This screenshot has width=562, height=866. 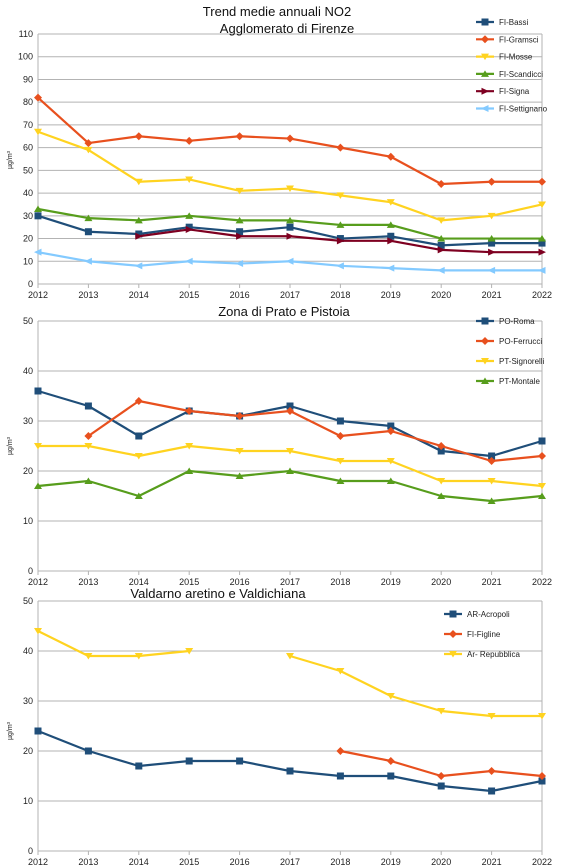 What do you see at coordinates (340, 295) in the screenshot?
I see `x-tick-label: 2018` at bounding box center [340, 295].